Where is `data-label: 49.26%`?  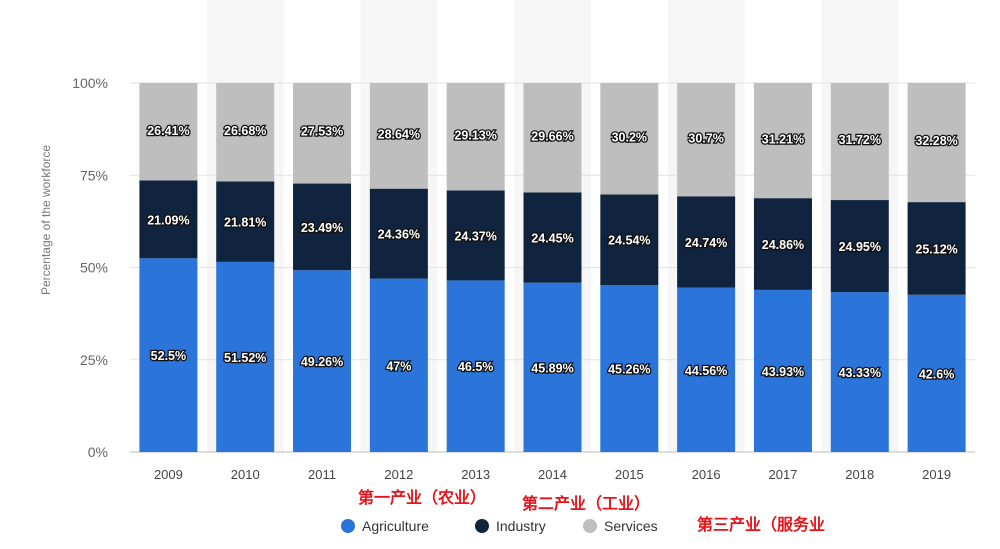
data-label: 49.26% is located at coordinates (322, 362).